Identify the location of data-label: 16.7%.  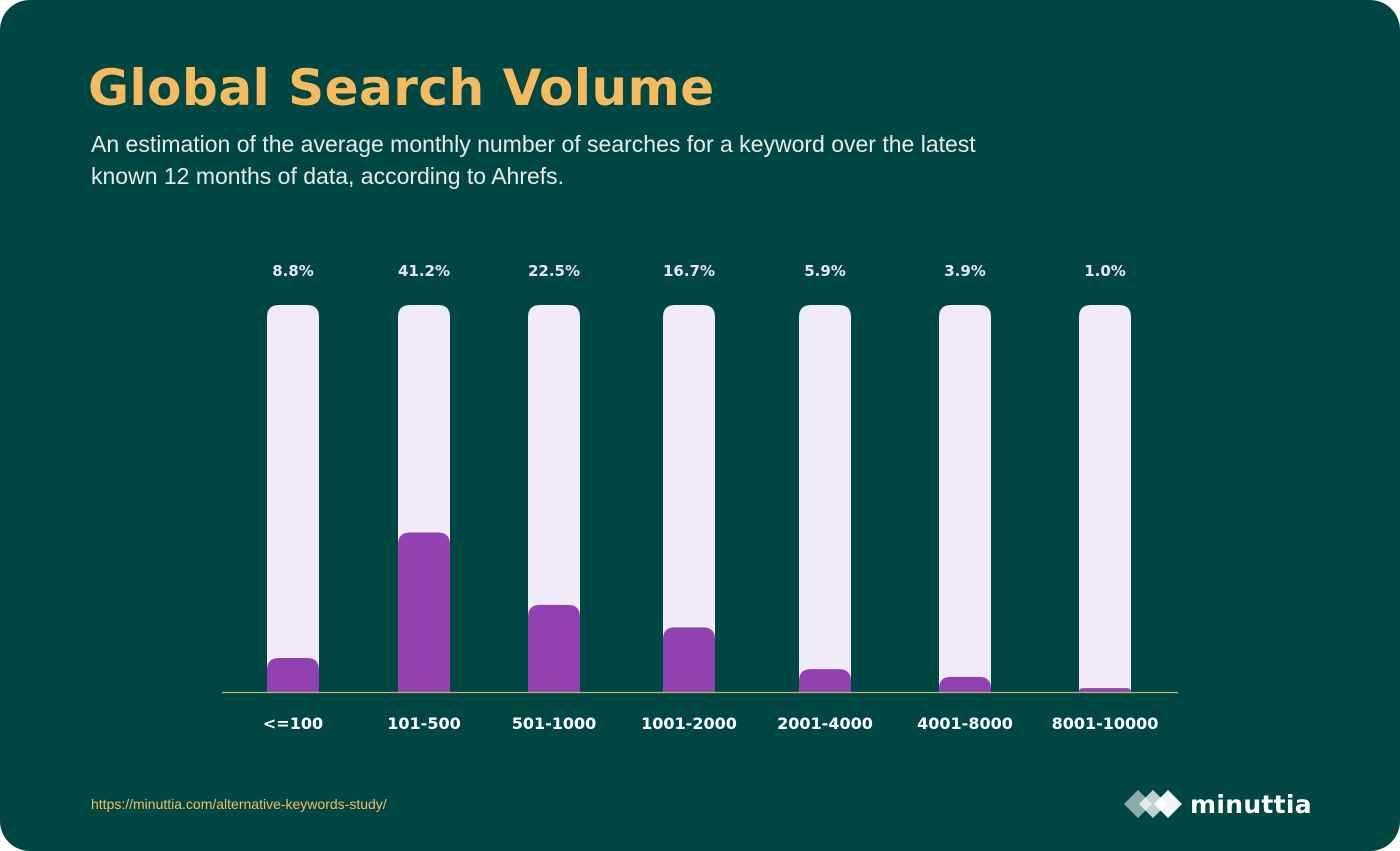
(689, 271).